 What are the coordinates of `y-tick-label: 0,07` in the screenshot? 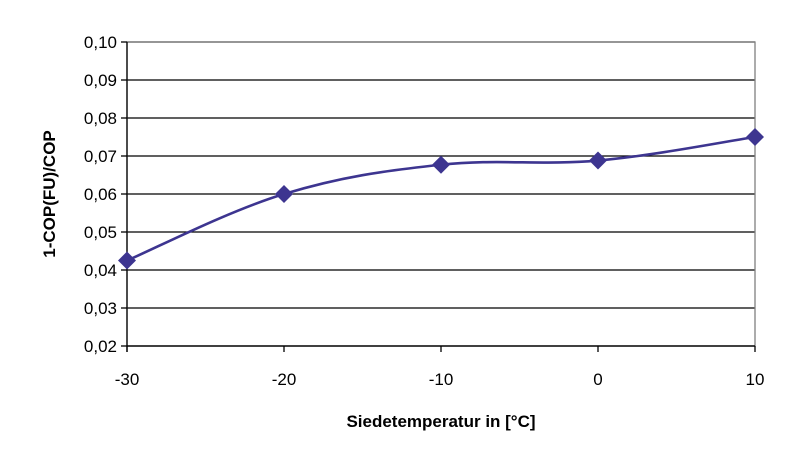 It's located at (100, 156).